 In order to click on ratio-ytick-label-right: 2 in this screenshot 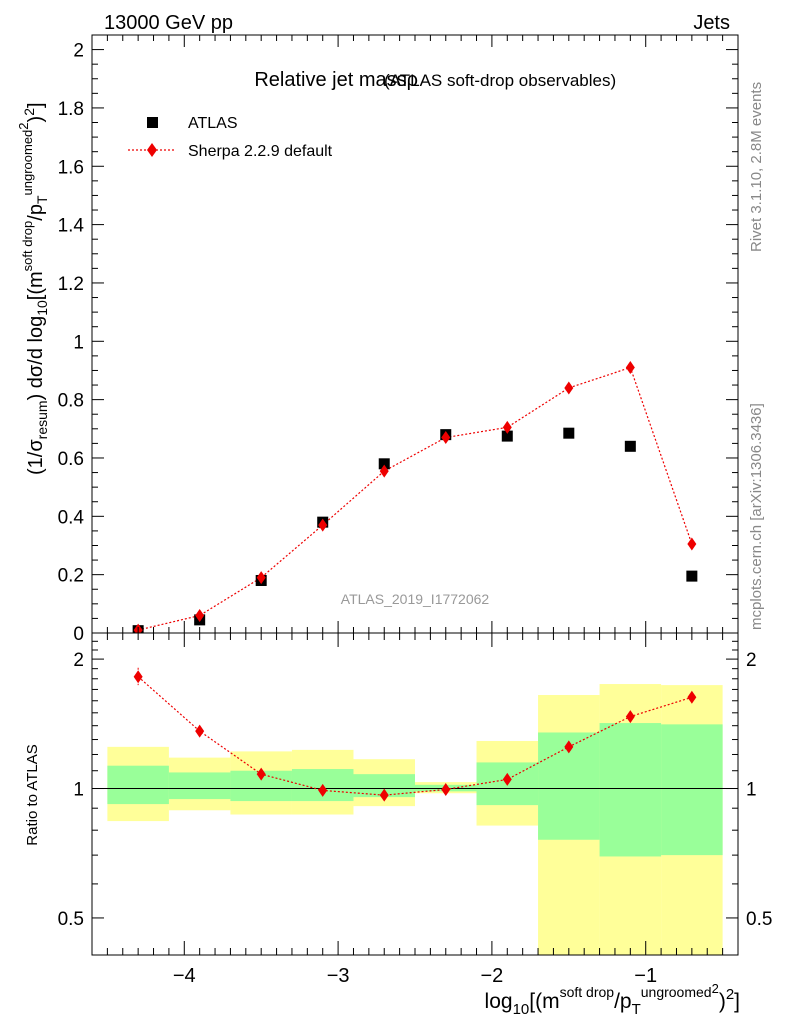, I will do `click(751, 660)`.